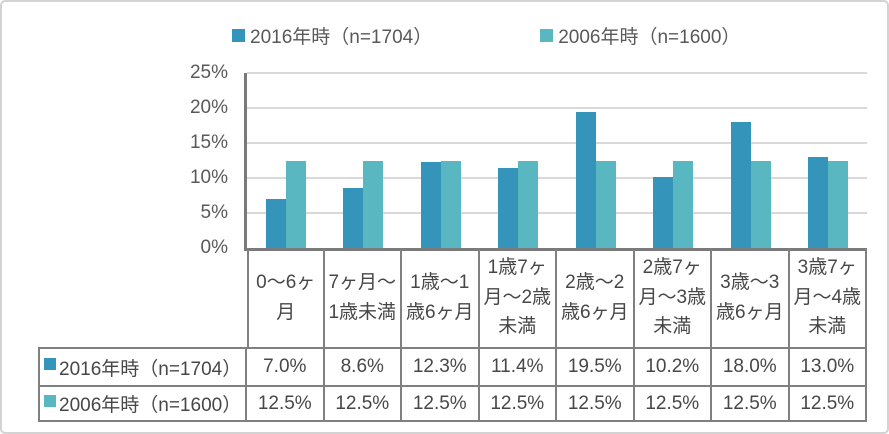 The height and width of the screenshot is (434, 889). I want to click on legend-label-2006: 2006年時（n=1600）, so click(649, 37).